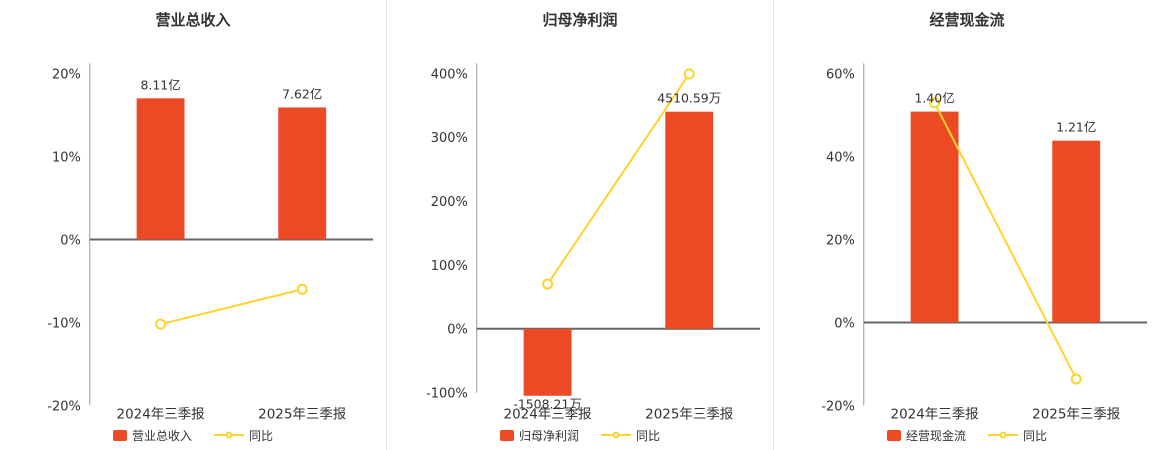 Image resolution: width=1160 pixels, height=450 pixels. Describe the element at coordinates (935, 435) in the screenshot. I see `legend-bar-label: 经营现金流` at that location.